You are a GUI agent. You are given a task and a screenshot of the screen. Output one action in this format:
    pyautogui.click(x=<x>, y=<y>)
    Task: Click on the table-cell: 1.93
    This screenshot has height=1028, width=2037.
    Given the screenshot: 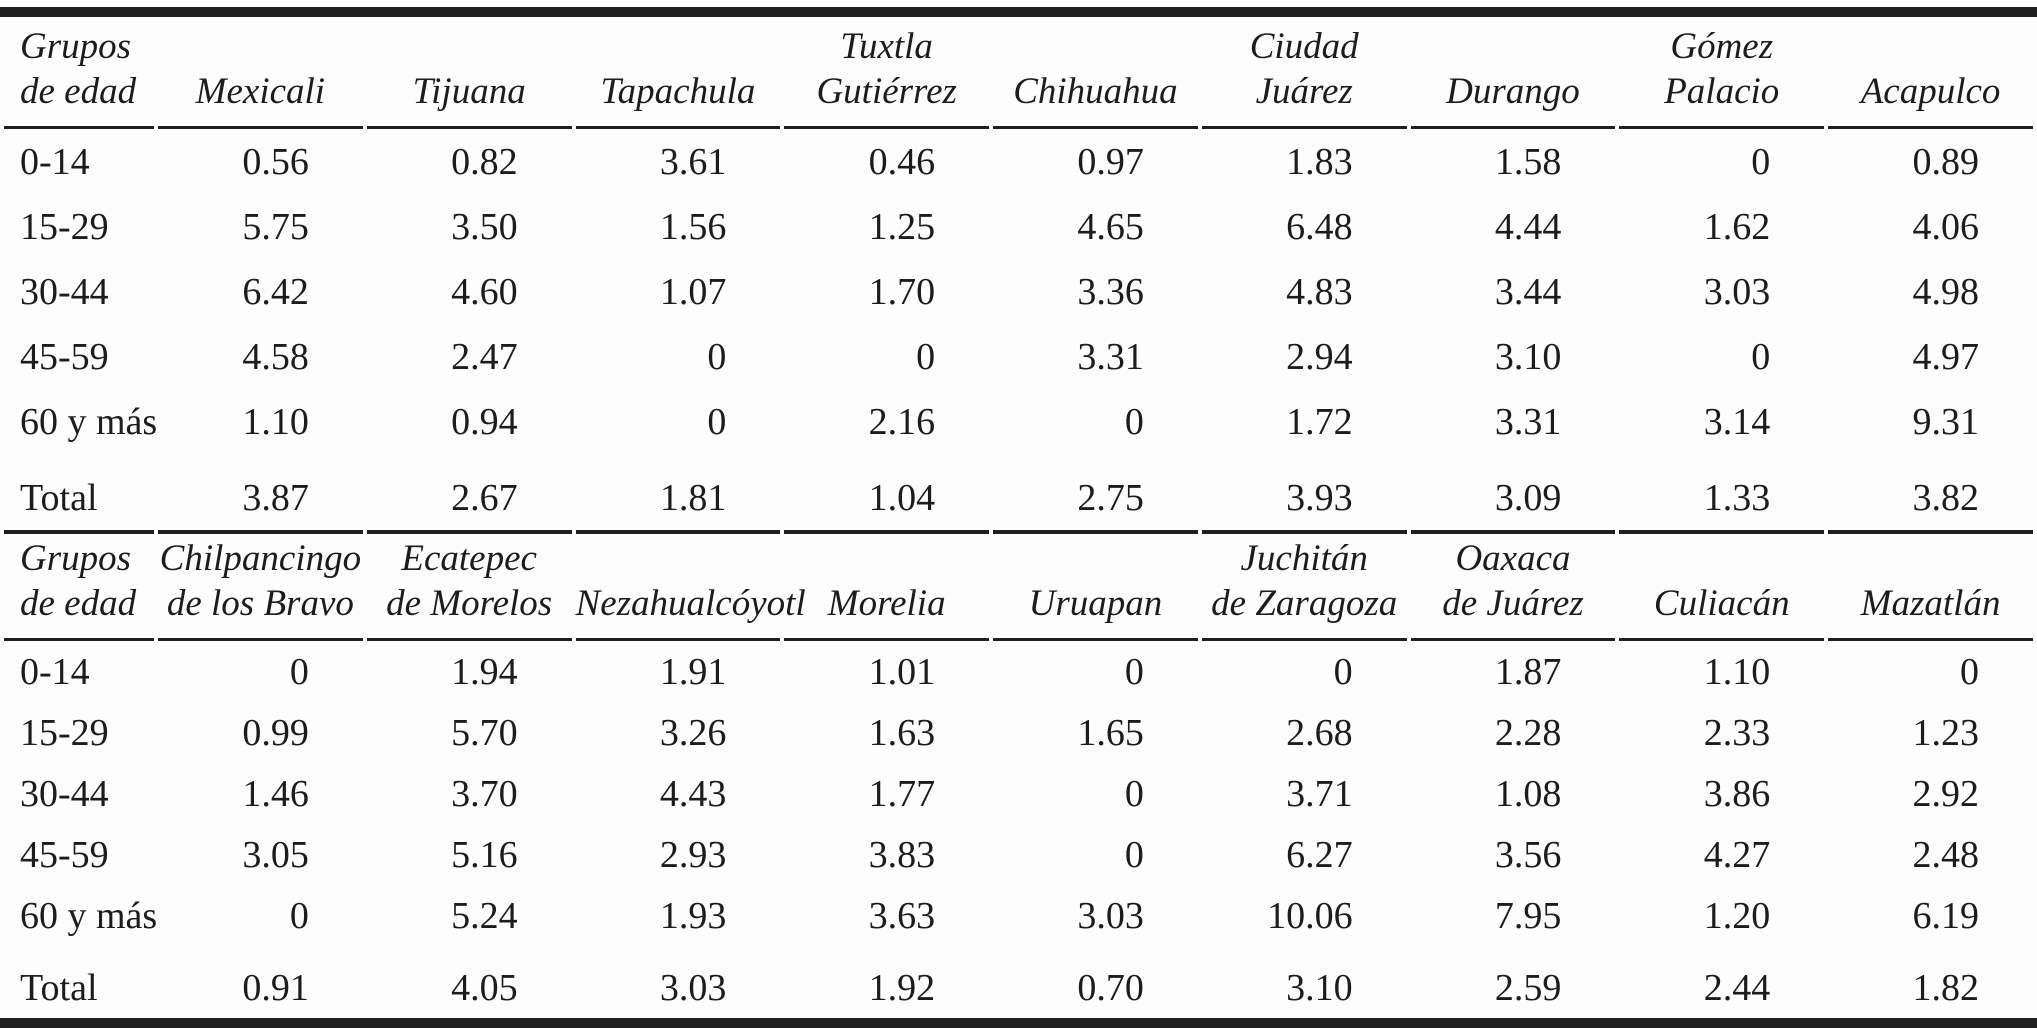 What is the action you would take?
    pyautogui.click(x=678, y=915)
    